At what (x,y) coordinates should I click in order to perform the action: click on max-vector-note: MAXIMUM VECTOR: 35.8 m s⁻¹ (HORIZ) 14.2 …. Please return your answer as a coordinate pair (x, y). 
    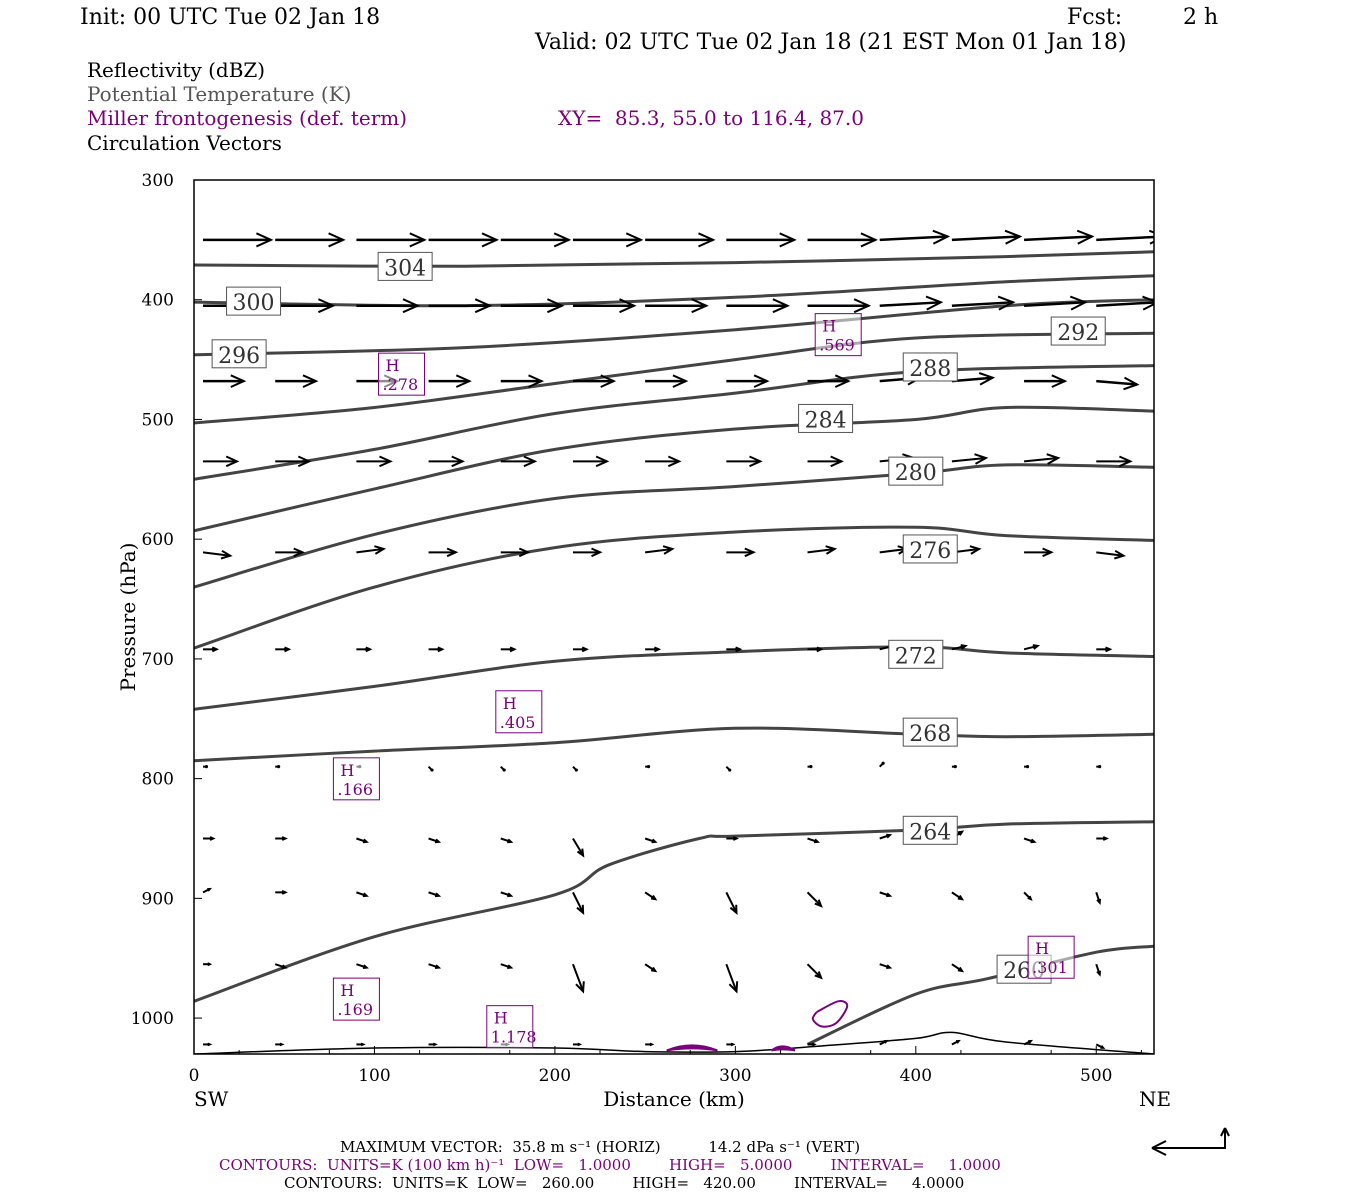
    Looking at the image, I should click on (600, 1147).